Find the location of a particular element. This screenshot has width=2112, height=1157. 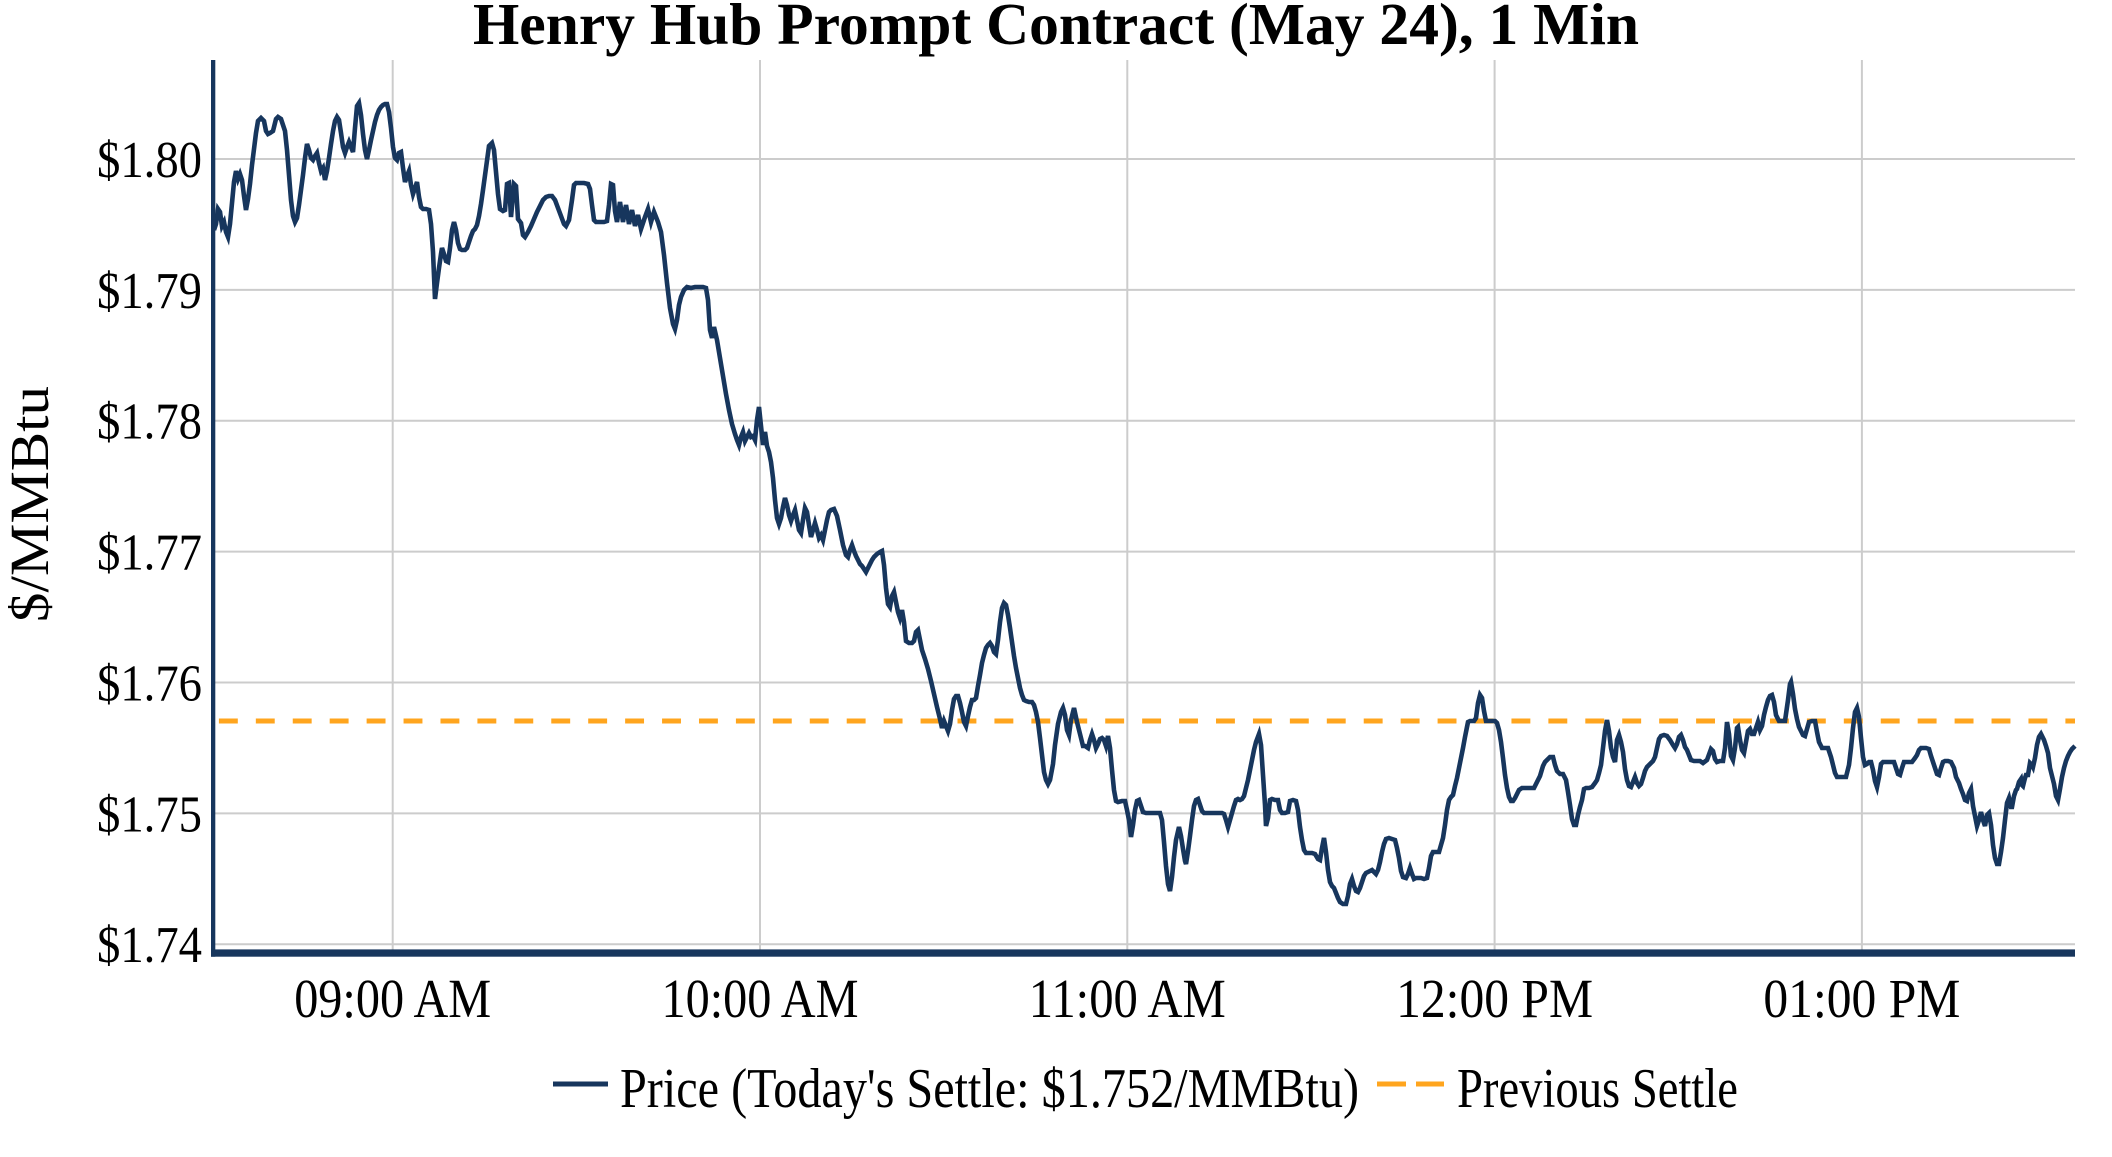

svg-text: $1.79 is located at coordinates (149, 291).